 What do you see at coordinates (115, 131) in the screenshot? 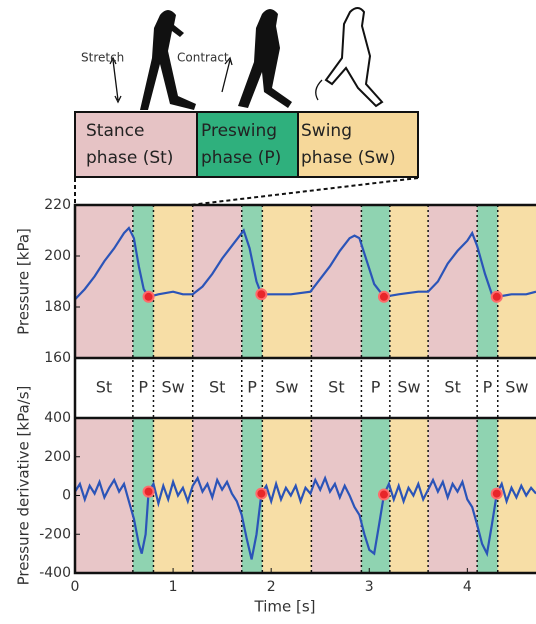
I see `box-text: Stance` at bounding box center [115, 131].